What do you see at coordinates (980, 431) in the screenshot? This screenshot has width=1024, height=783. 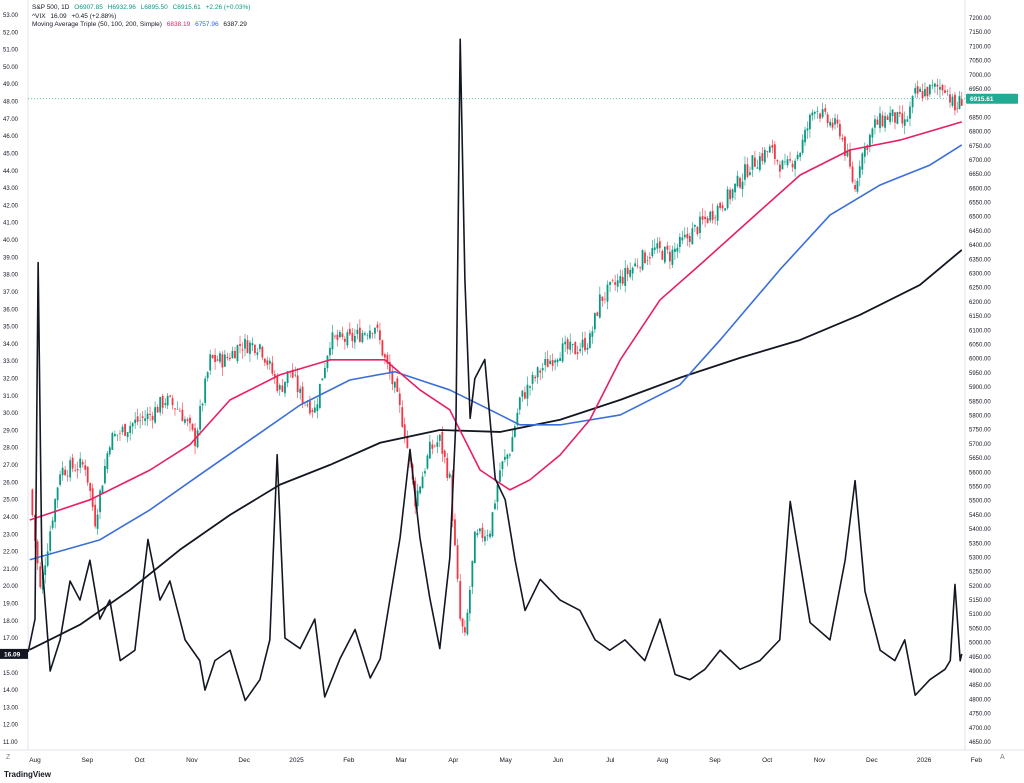 I see `price-tick-label: 5750.00` at bounding box center [980, 431].